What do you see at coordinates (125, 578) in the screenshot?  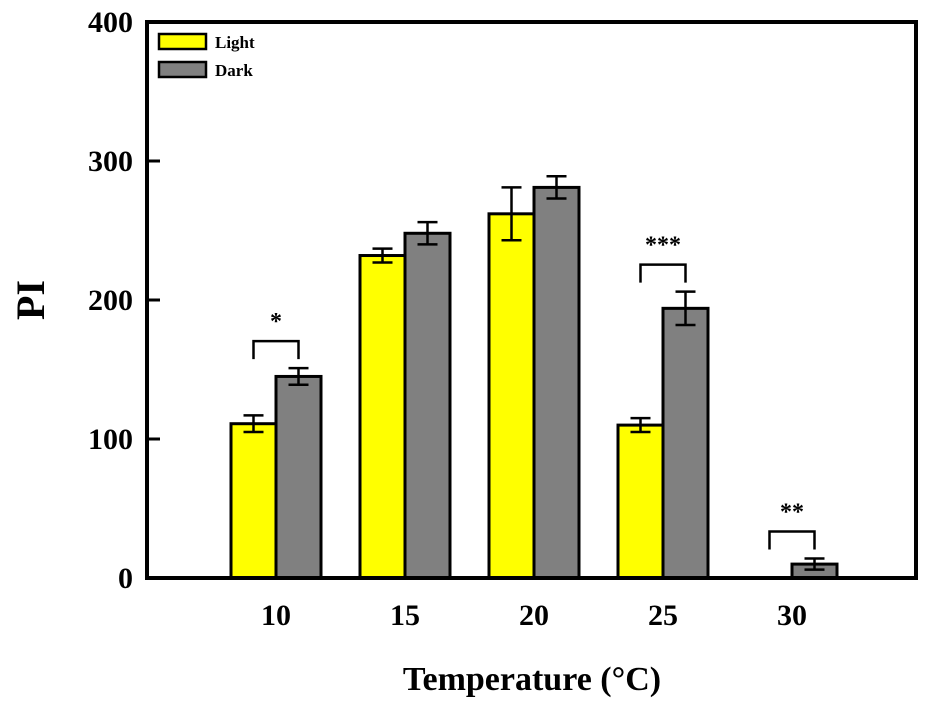 I see `y-tick-label-0: 0` at bounding box center [125, 578].